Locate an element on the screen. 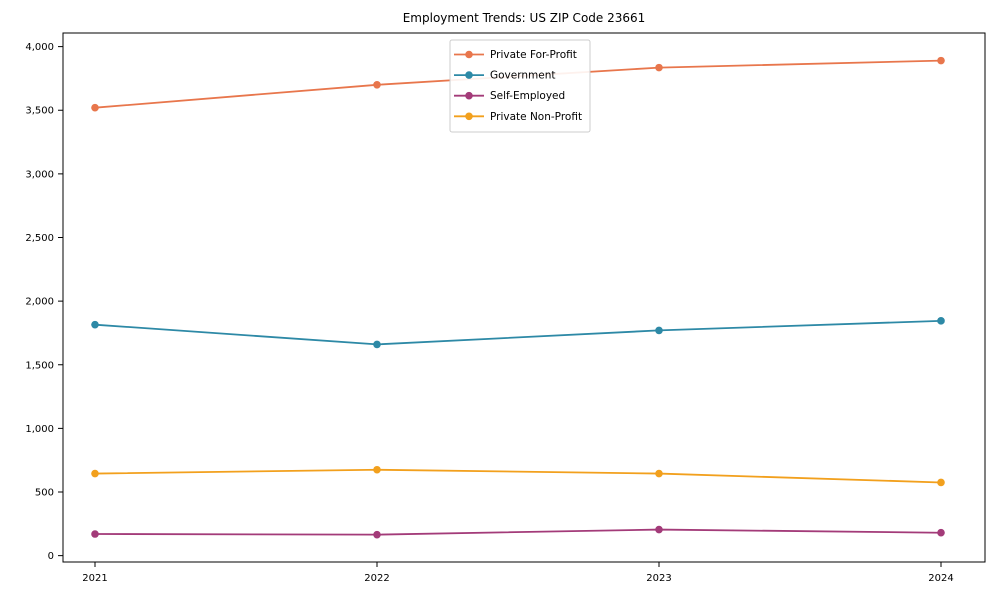 Image resolution: width=1000 pixels, height=600 pixels. legend-label: Self-Employed is located at coordinates (527, 96).